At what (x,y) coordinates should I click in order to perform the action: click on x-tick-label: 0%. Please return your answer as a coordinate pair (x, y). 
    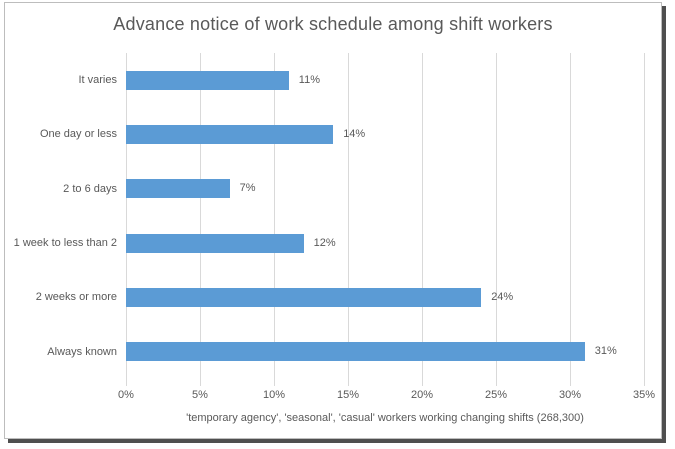
    Looking at the image, I should click on (126, 395).